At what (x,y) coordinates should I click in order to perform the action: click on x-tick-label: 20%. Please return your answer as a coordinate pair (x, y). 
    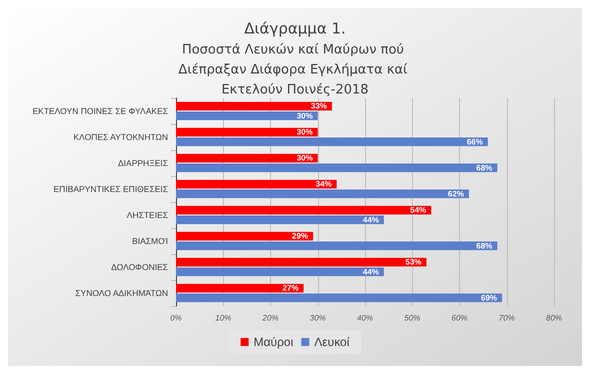
    Looking at the image, I should click on (270, 318).